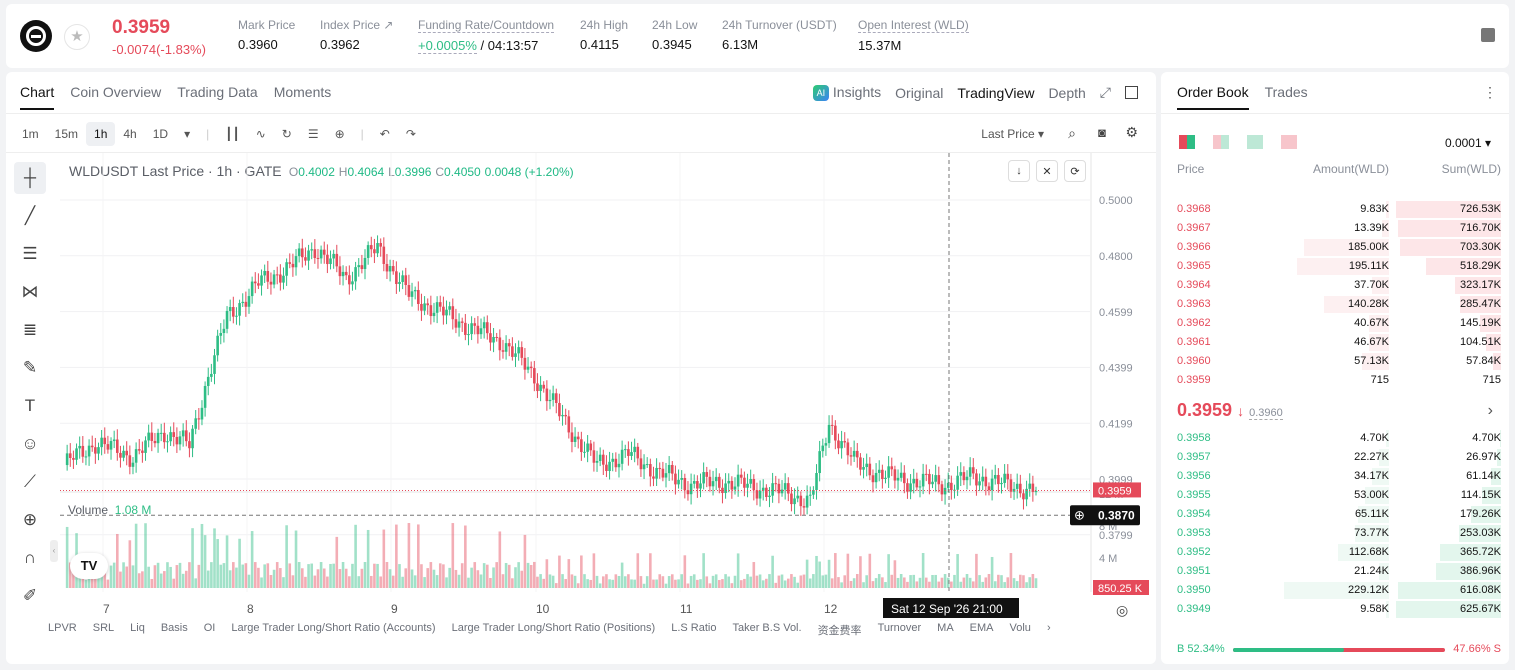 The height and width of the screenshot is (670, 1515). What do you see at coordinates (137, 628) in the screenshot?
I see `ind-liq: Liq` at bounding box center [137, 628].